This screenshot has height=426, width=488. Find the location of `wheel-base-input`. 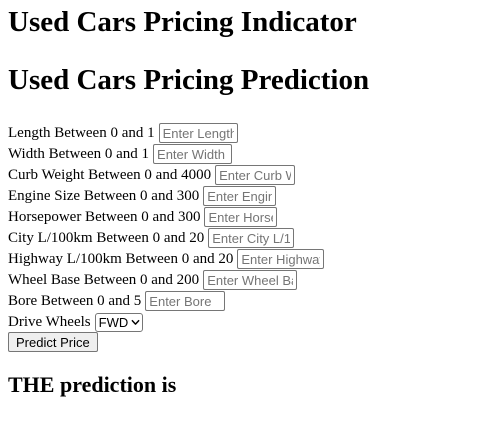

wheel-base-input is located at coordinates (250, 280).